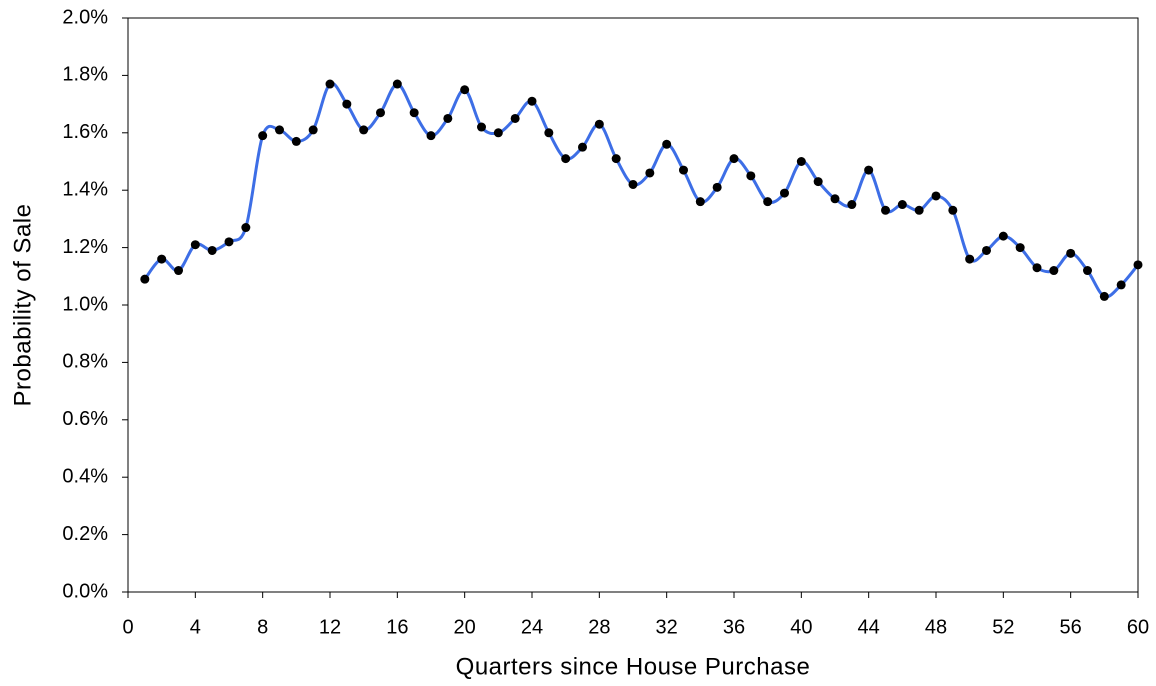 The height and width of the screenshot is (686, 1156). What do you see at coordinates (85, 304) in the screenshot?
I see `y-tick-label: 1.0%` at bounding box center [85, 304].